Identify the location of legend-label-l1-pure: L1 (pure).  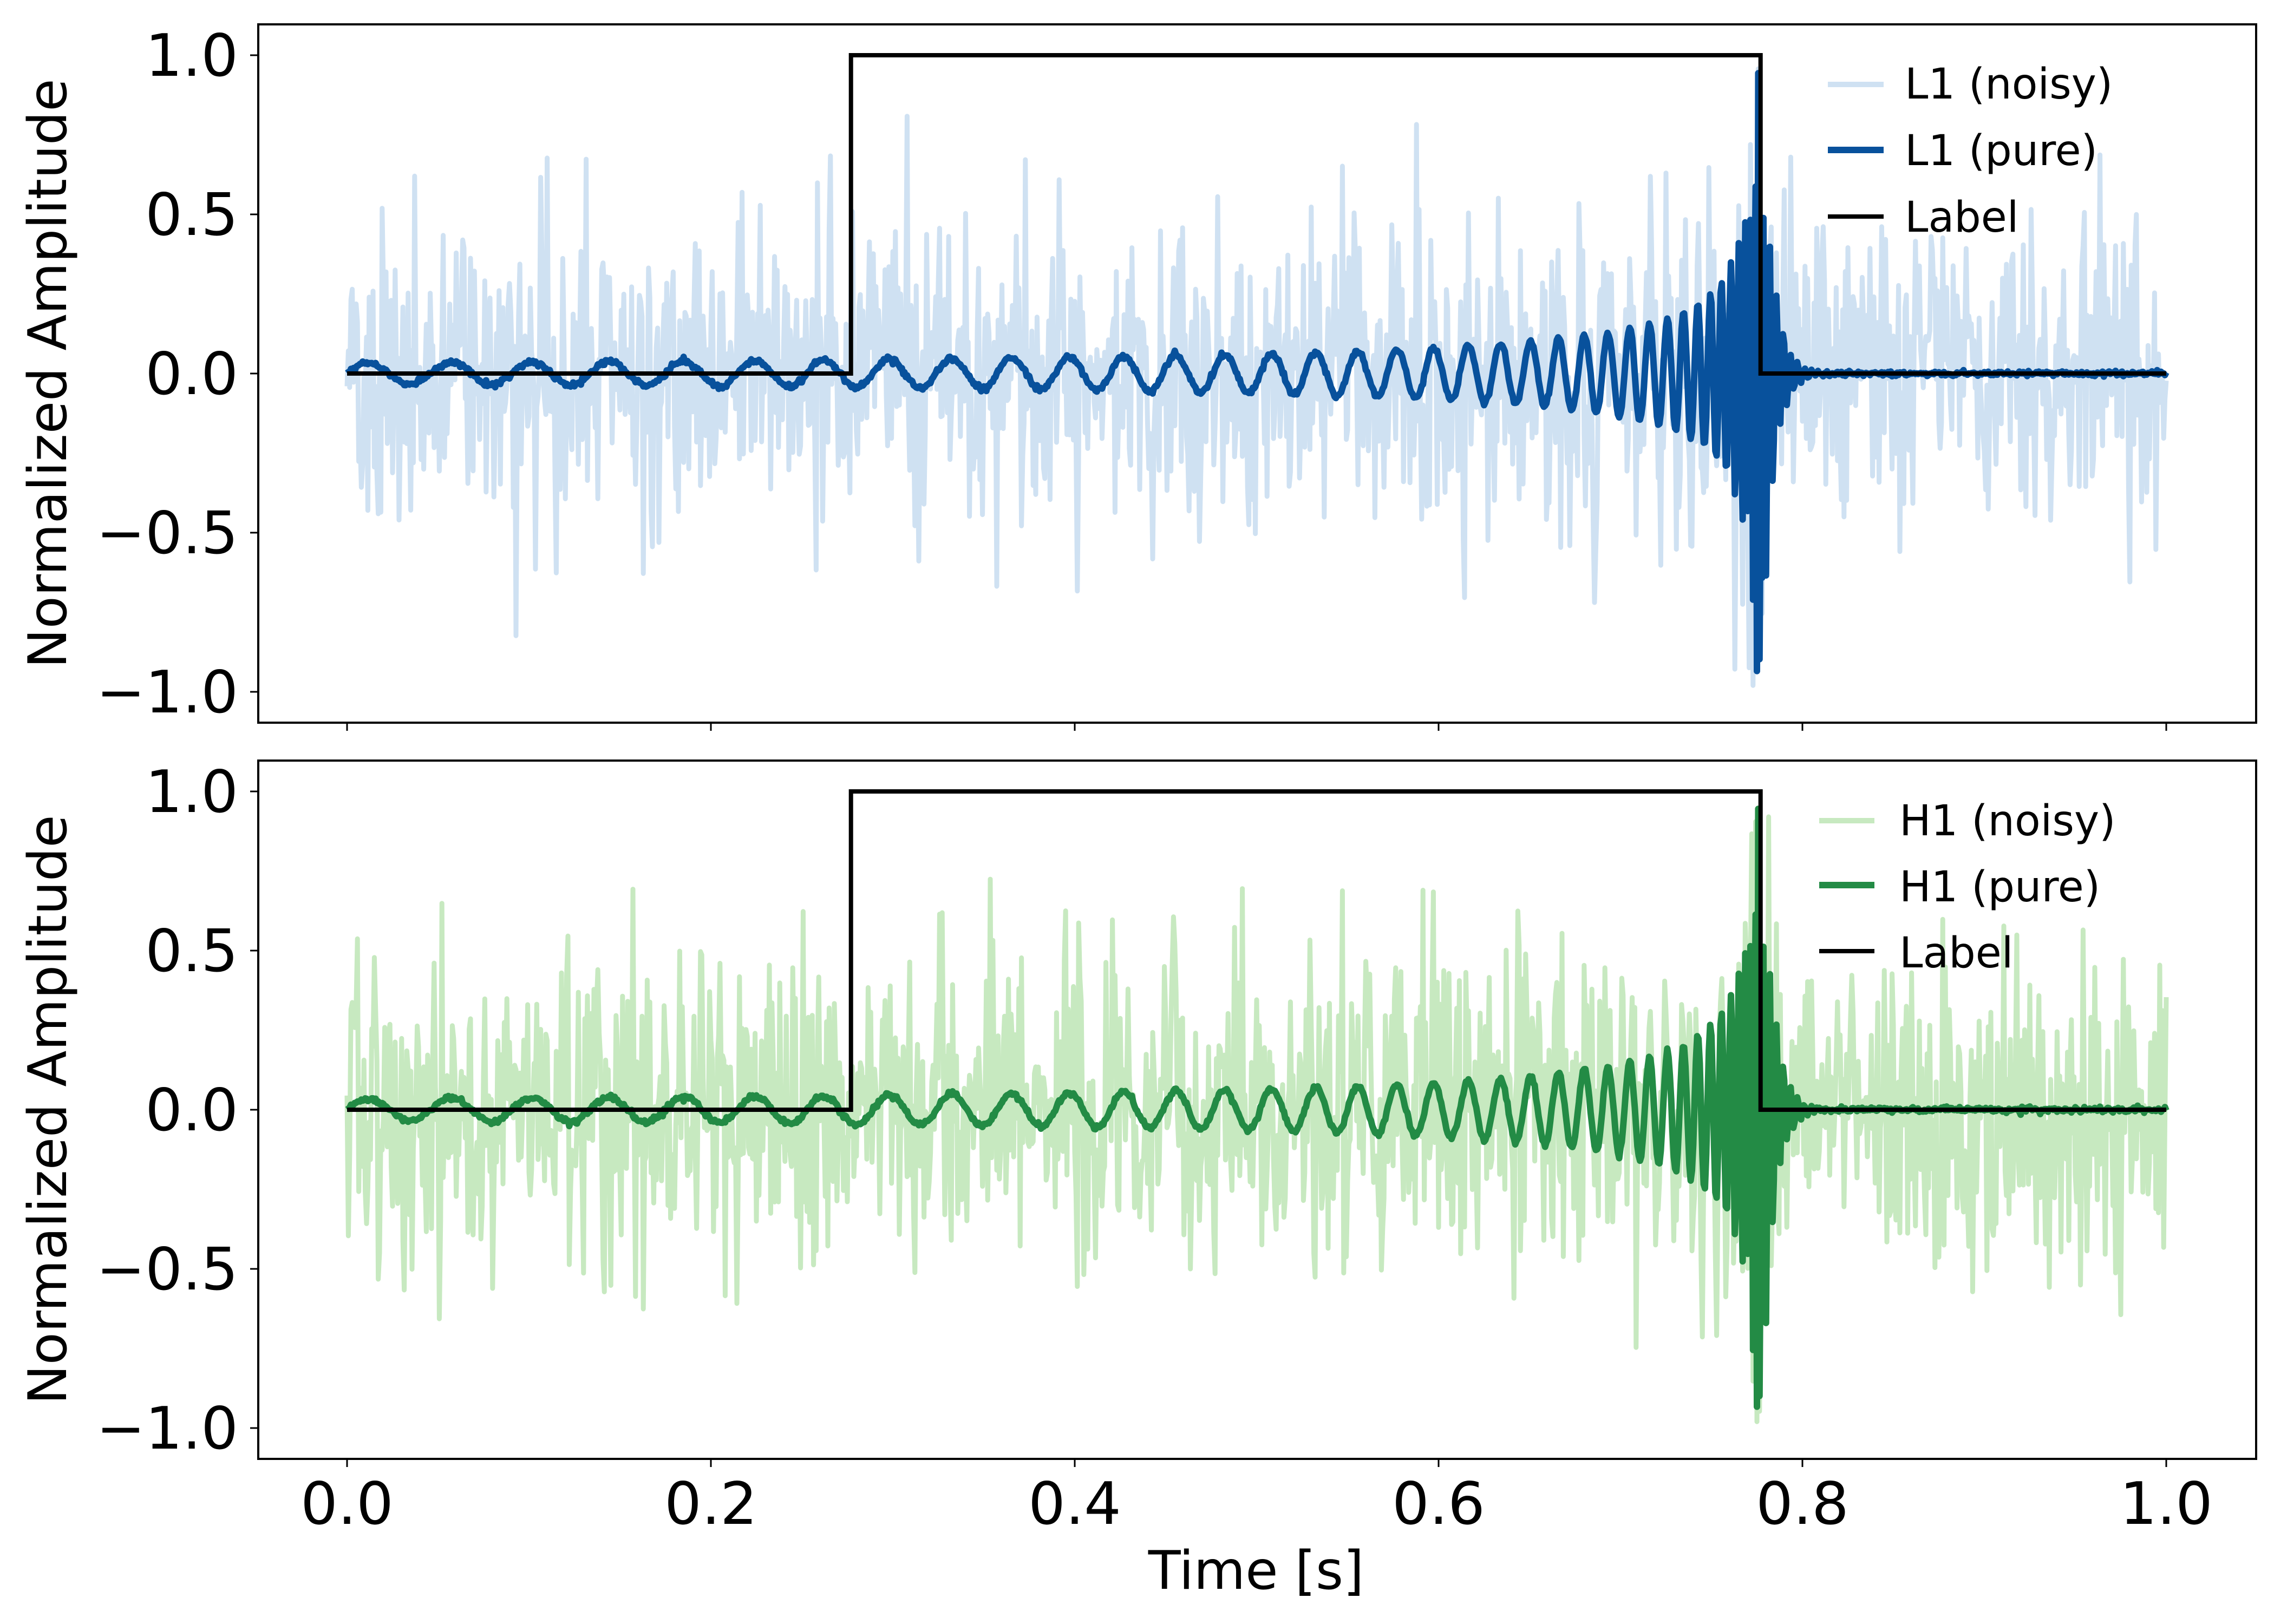
(2001, 151).